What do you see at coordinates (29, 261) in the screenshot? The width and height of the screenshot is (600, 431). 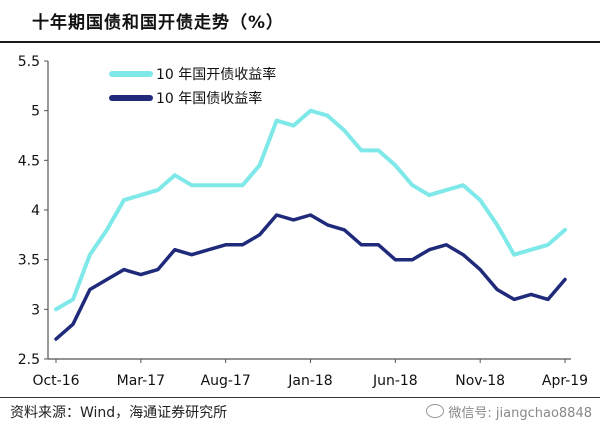 I see `y-tick-label: 3.5` at bounding box center [29, 261].